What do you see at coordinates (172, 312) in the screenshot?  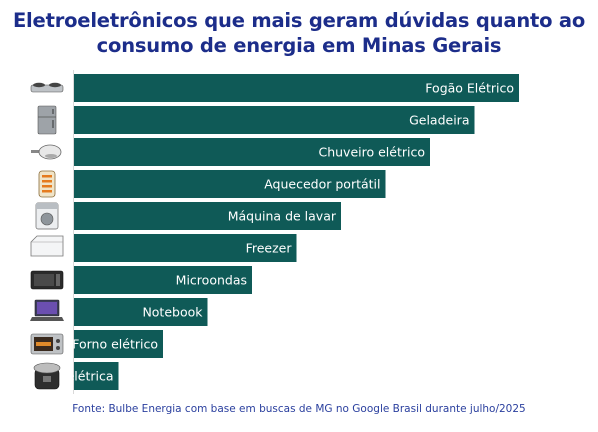 I see `bar-label: Notebook` at bounding box center [172, 312].